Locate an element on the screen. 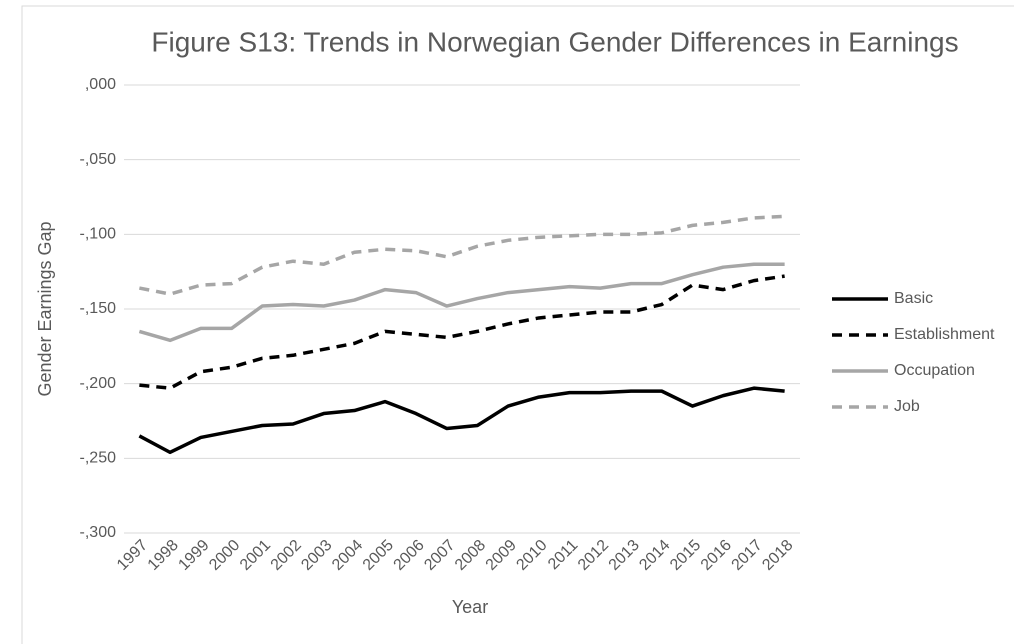 The width and height of the screenshot is (1014, 644). y-tick-label: -,050 is located at coordinates (98, 159).